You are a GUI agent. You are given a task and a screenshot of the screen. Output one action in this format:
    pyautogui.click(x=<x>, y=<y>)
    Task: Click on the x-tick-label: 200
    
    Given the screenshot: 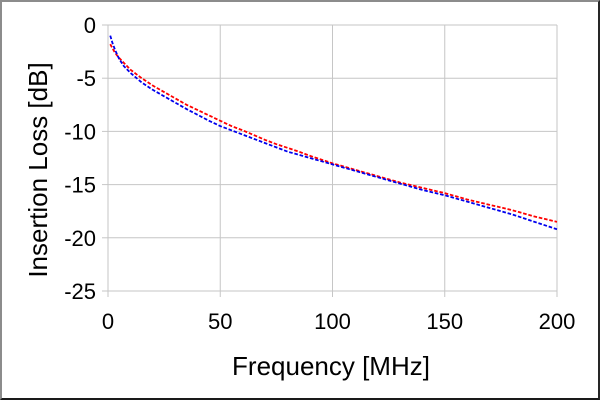 What is the action you would take?
    pyautogui.click(x=557, y=321)
    